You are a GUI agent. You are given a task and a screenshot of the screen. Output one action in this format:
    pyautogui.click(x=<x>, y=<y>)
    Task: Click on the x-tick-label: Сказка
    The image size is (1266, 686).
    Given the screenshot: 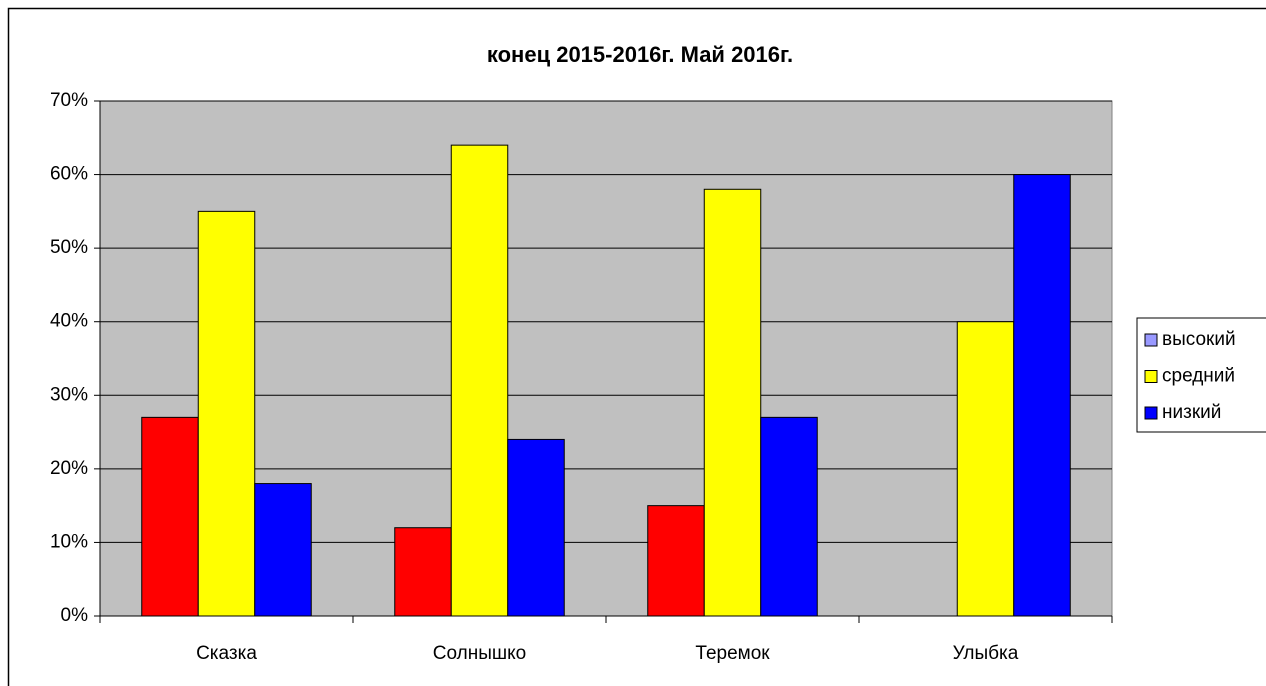 What is the action you would take?
    pyautogui.click(x=226, y=653)
    